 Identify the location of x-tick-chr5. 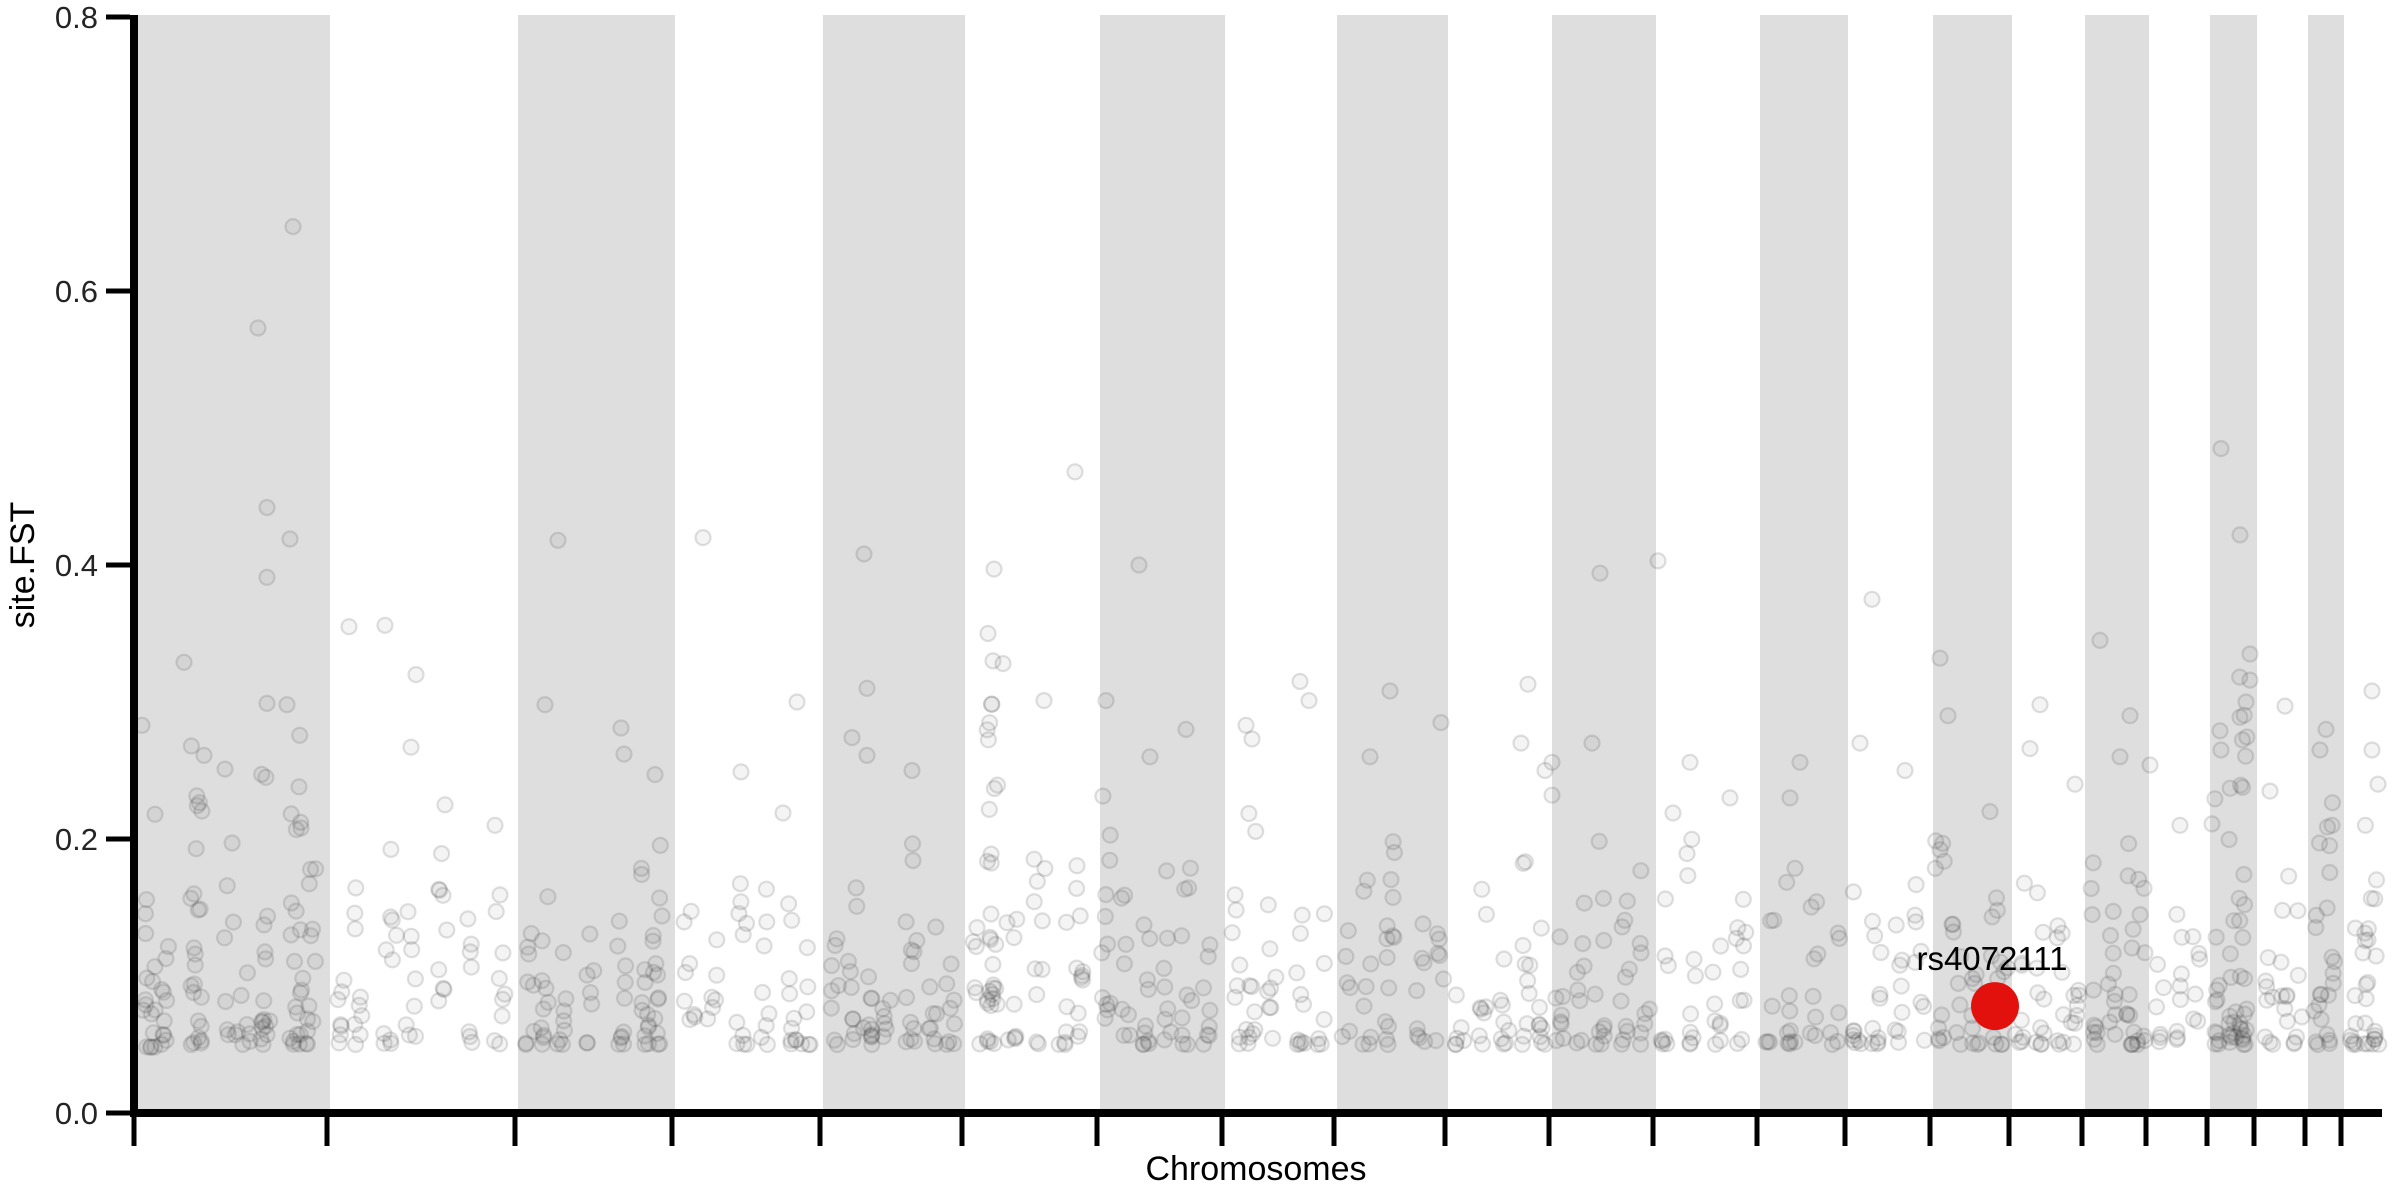
(820, 1131).